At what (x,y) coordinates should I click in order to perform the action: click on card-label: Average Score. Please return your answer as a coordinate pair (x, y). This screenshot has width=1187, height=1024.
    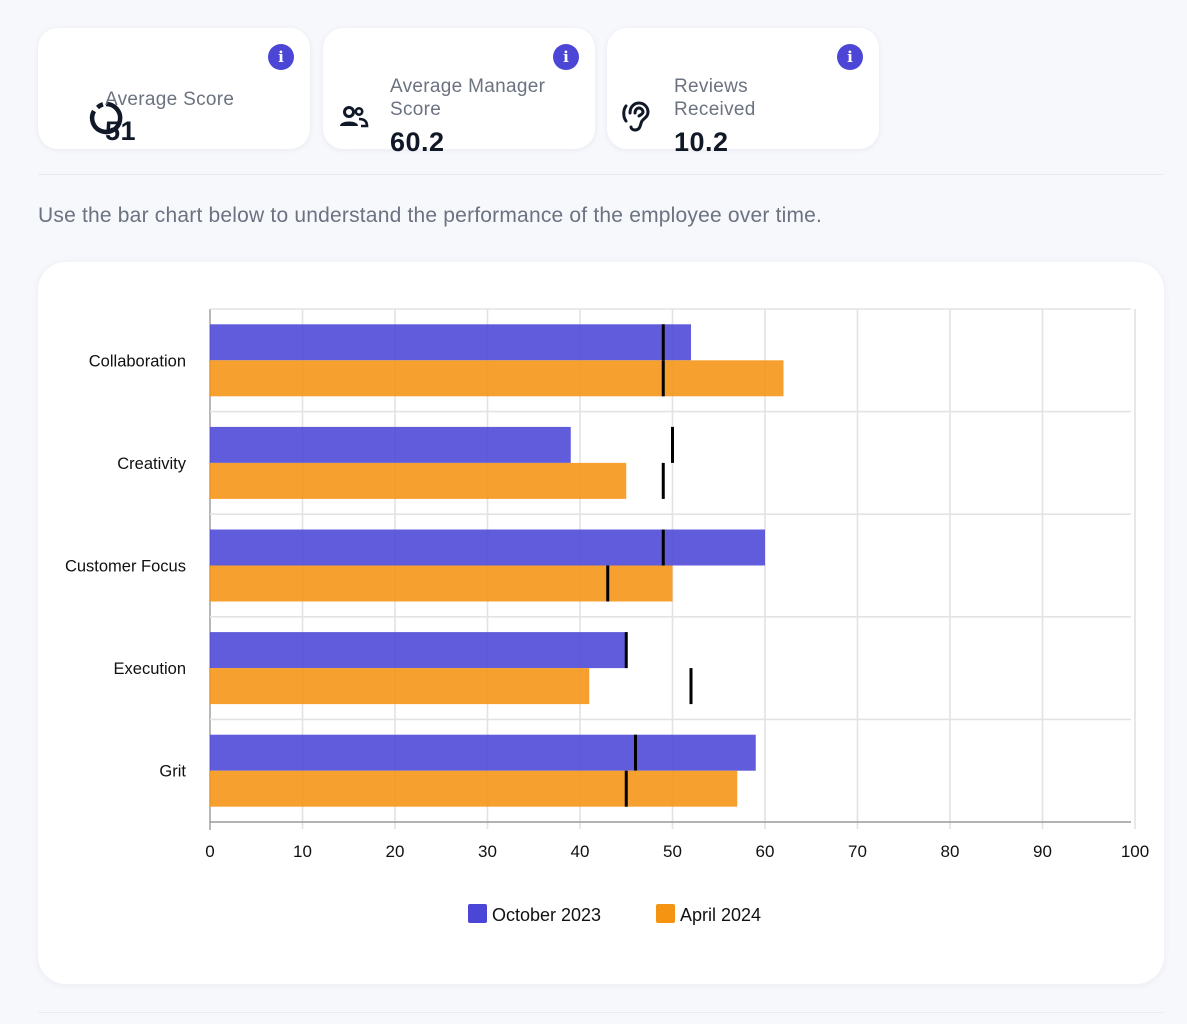
    Looking at the image, I should click on (170, 99).